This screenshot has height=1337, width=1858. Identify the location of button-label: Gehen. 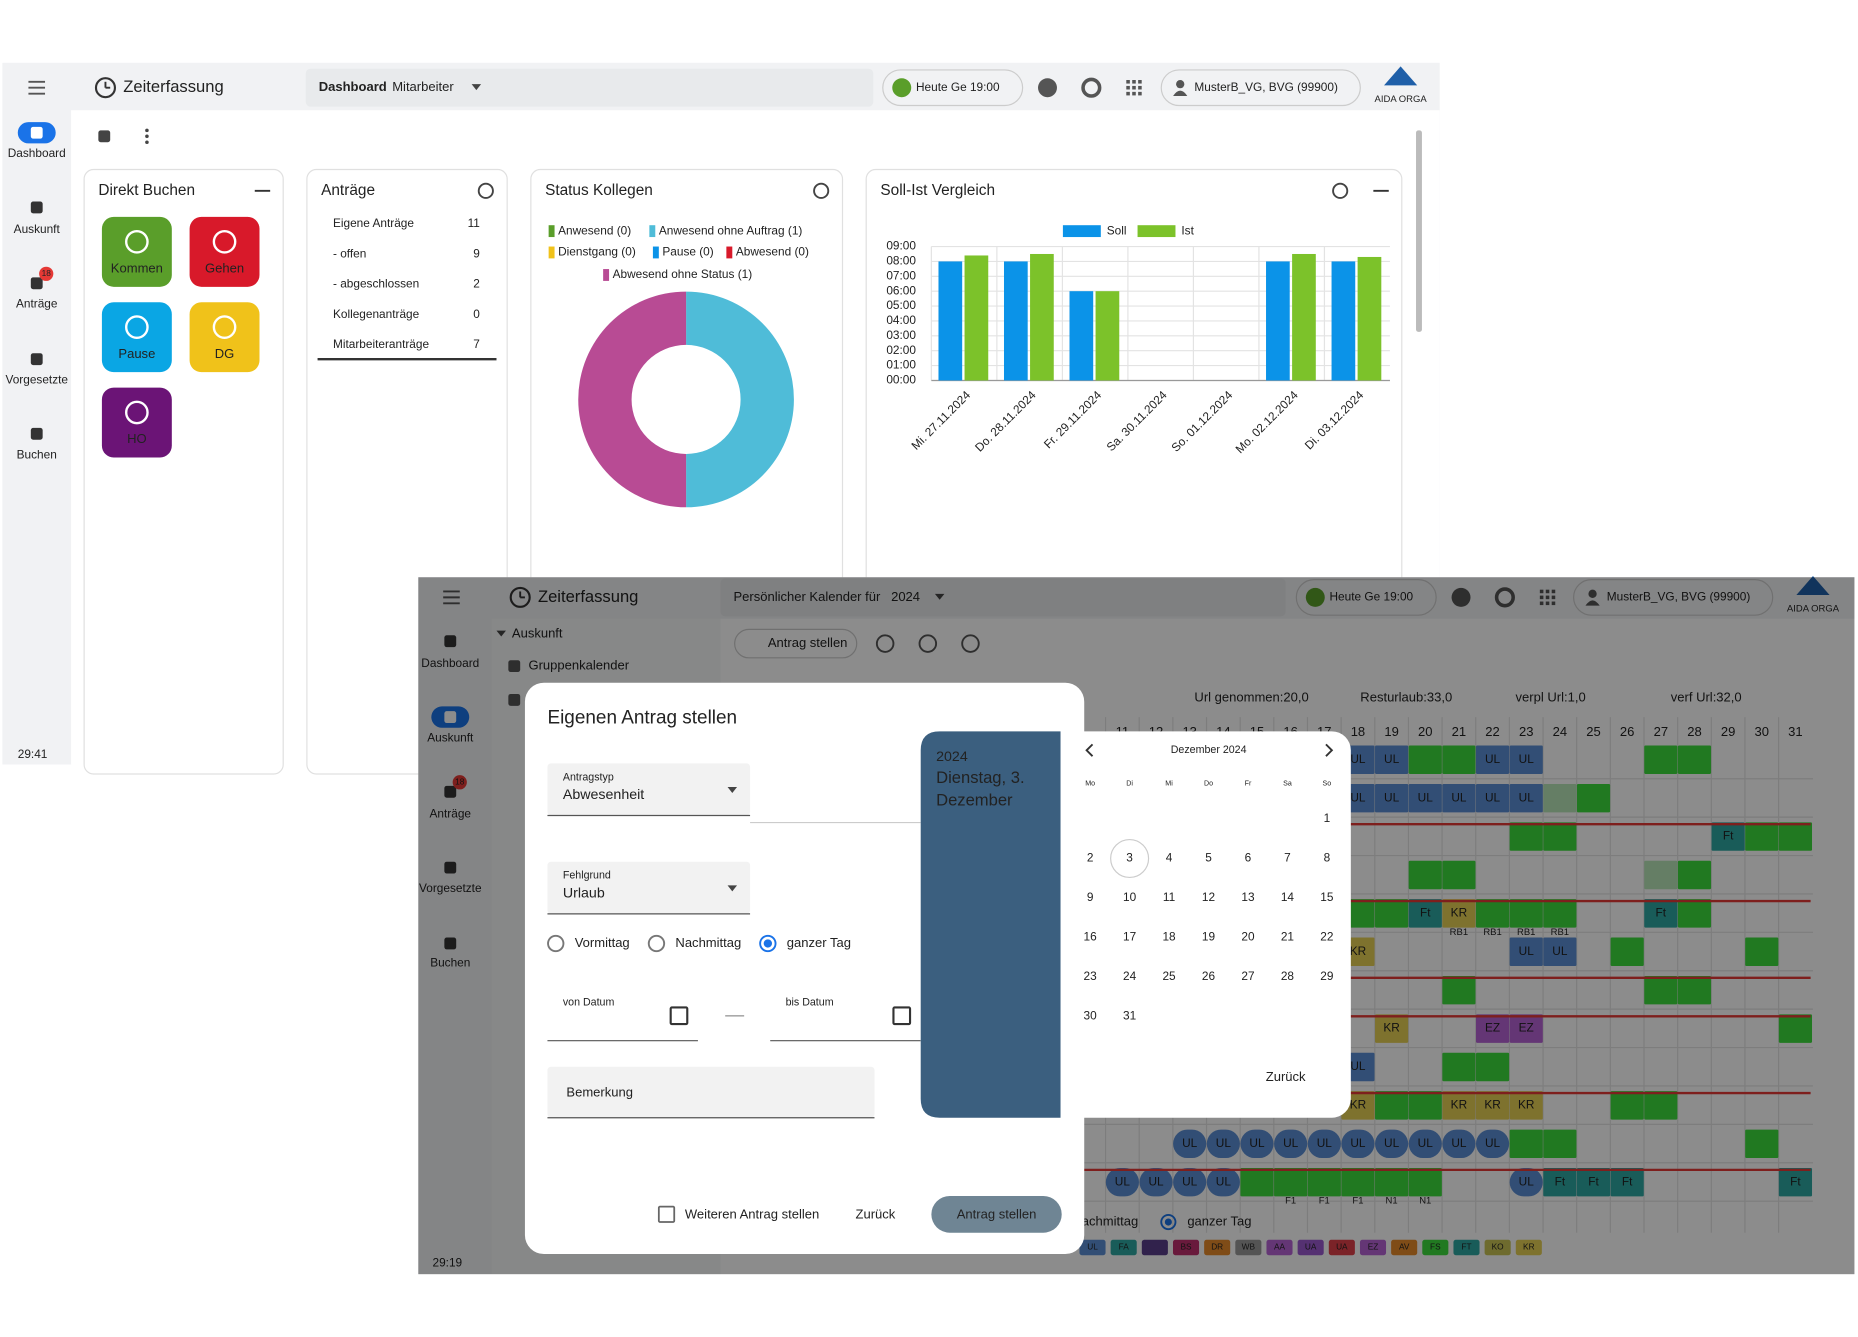
(224, 267).